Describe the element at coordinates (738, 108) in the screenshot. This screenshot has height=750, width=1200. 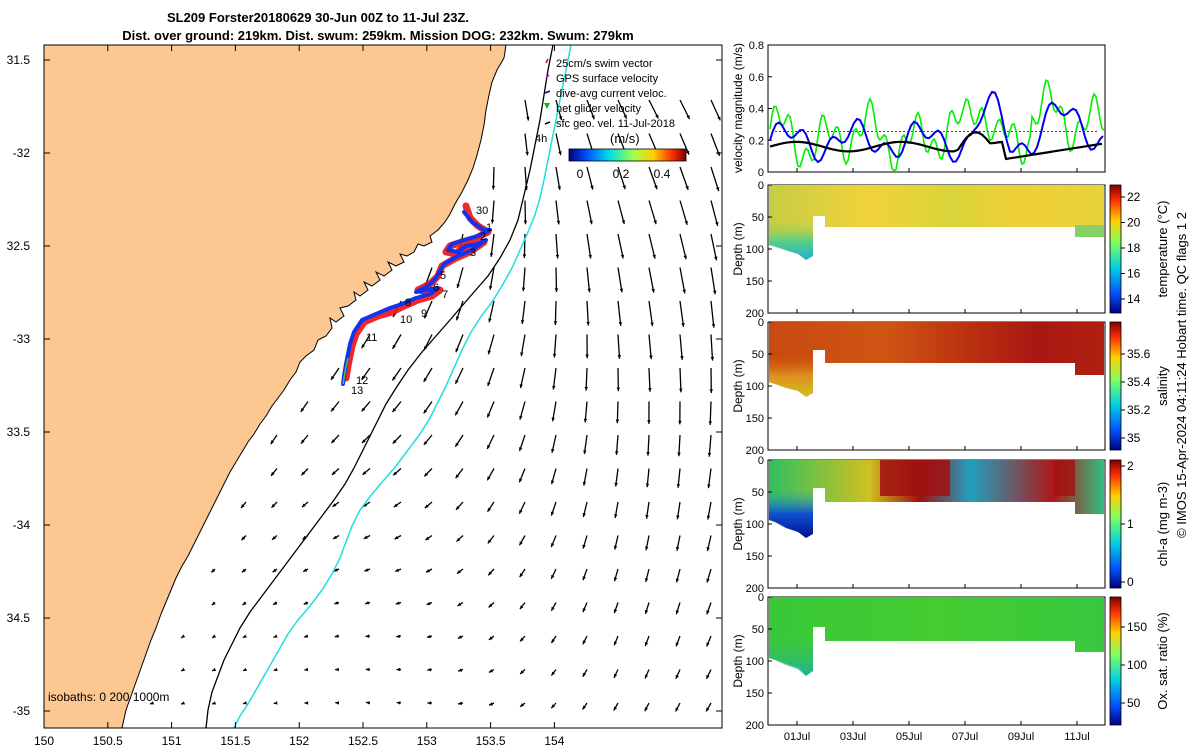
I see `velocity-ylabel: velocity magnitude (m/s)` at that location.